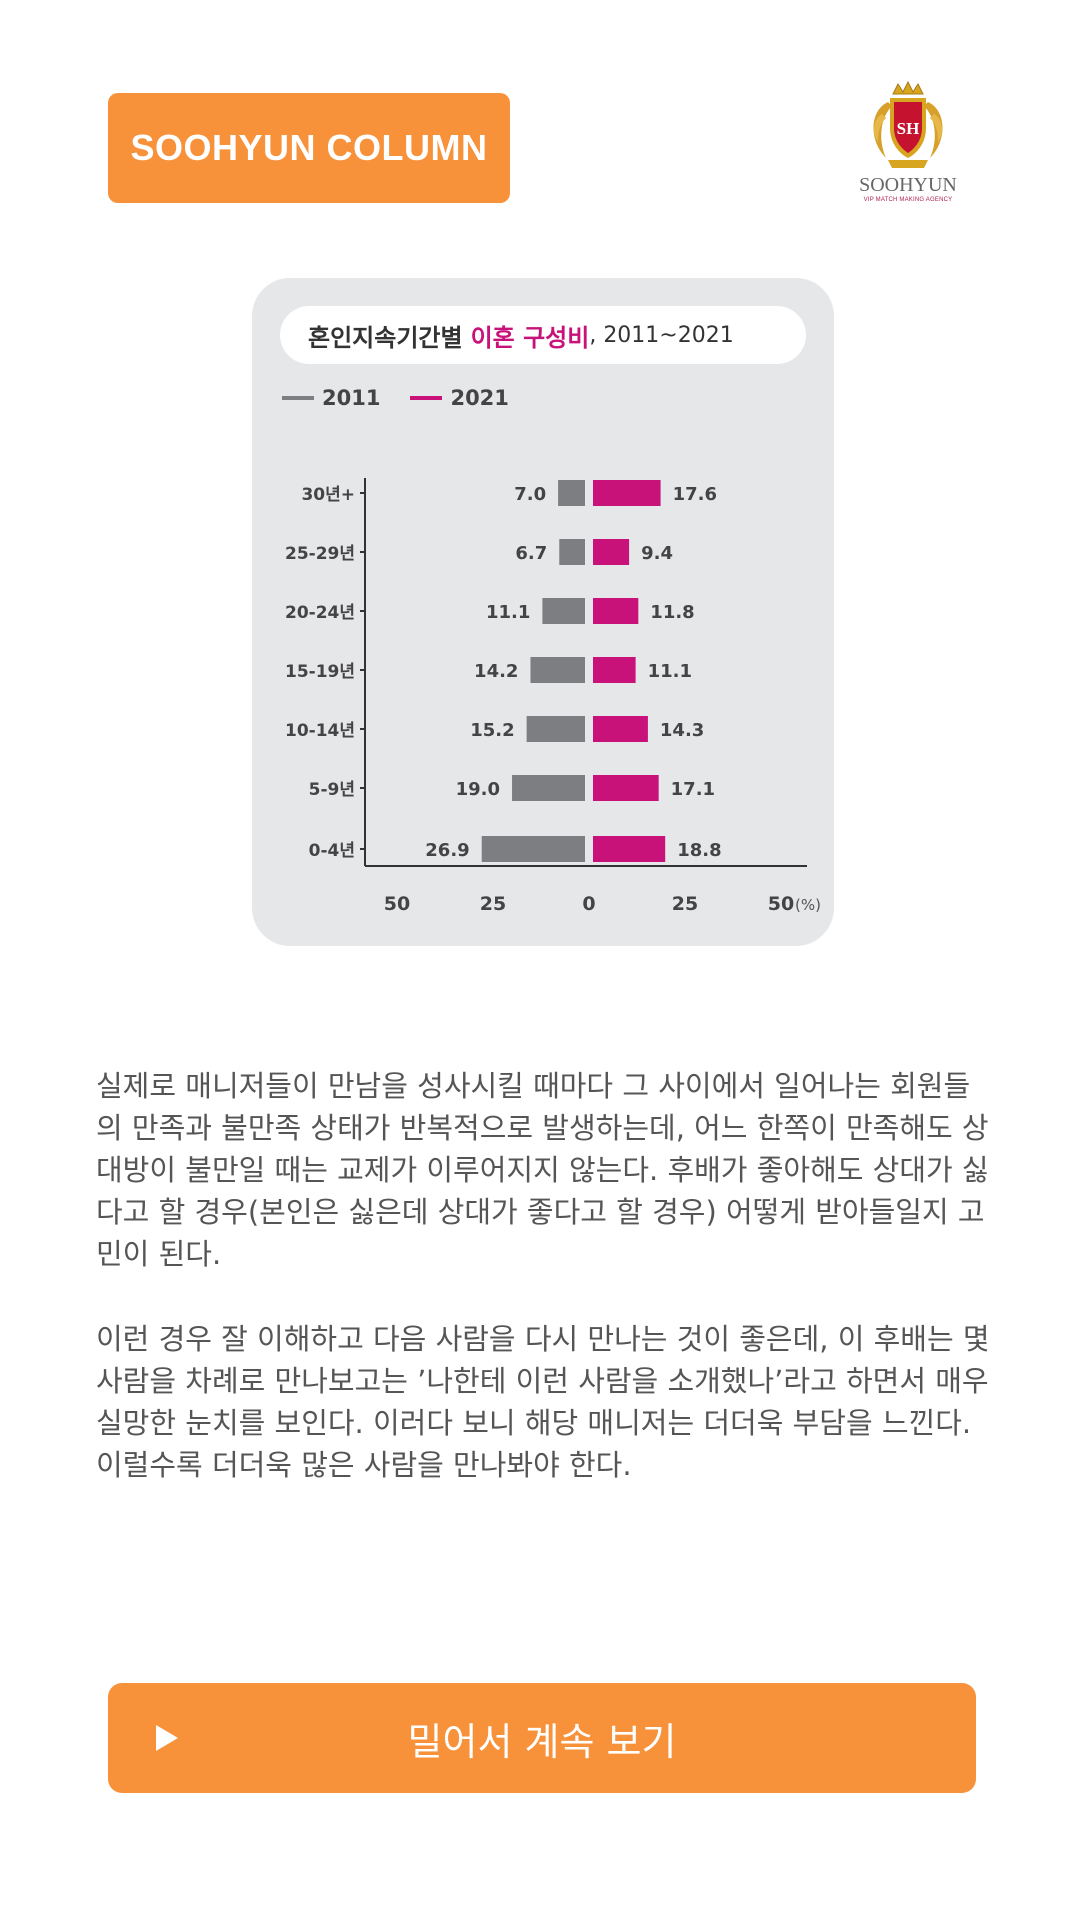 The image size is (1080, 1920). I want to click on play-icon, so click(167, 1738).